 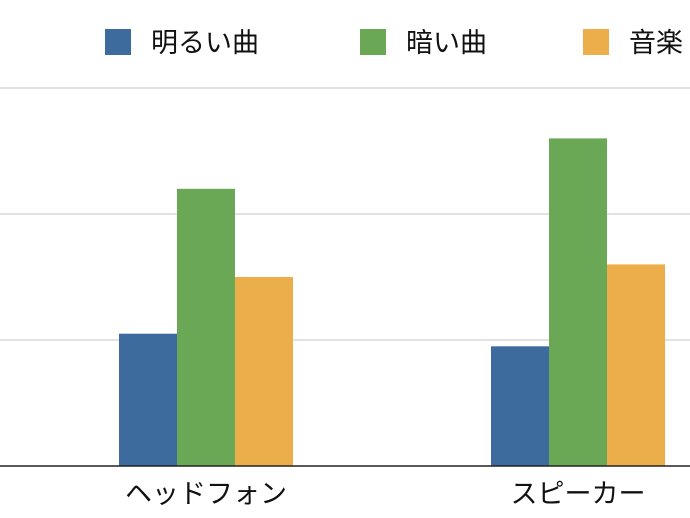 I want to click on x-tick-label: スピーカー, so click(x=578, y=494).